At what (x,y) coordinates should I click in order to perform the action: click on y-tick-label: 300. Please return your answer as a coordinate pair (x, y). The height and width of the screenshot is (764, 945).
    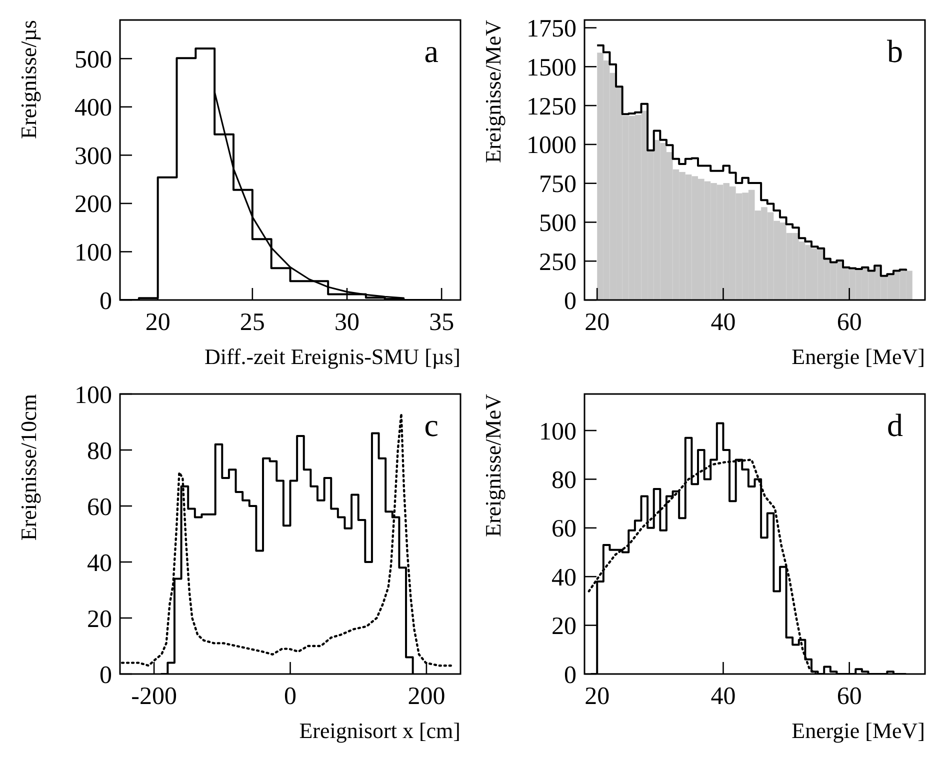
    Looking at the image, I should click on (93, 156).